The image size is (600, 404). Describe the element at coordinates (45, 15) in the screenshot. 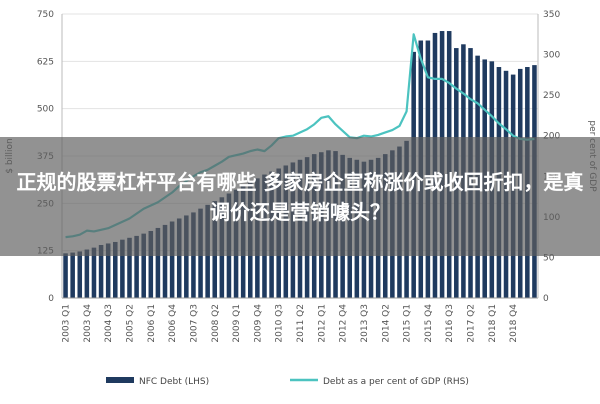

I see `y-left-tick-label: 750` at that location.